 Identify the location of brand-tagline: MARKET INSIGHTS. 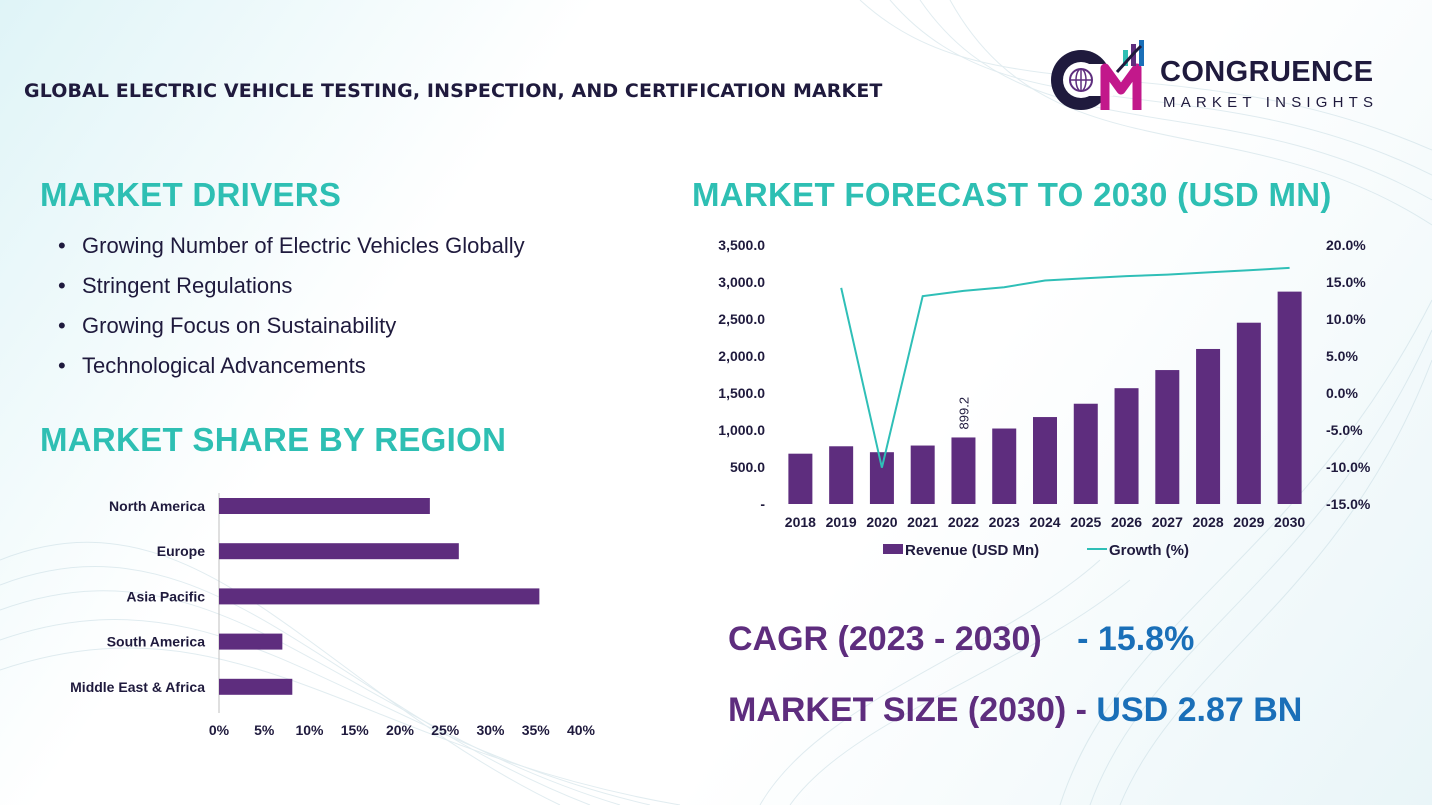
(1271, 102).